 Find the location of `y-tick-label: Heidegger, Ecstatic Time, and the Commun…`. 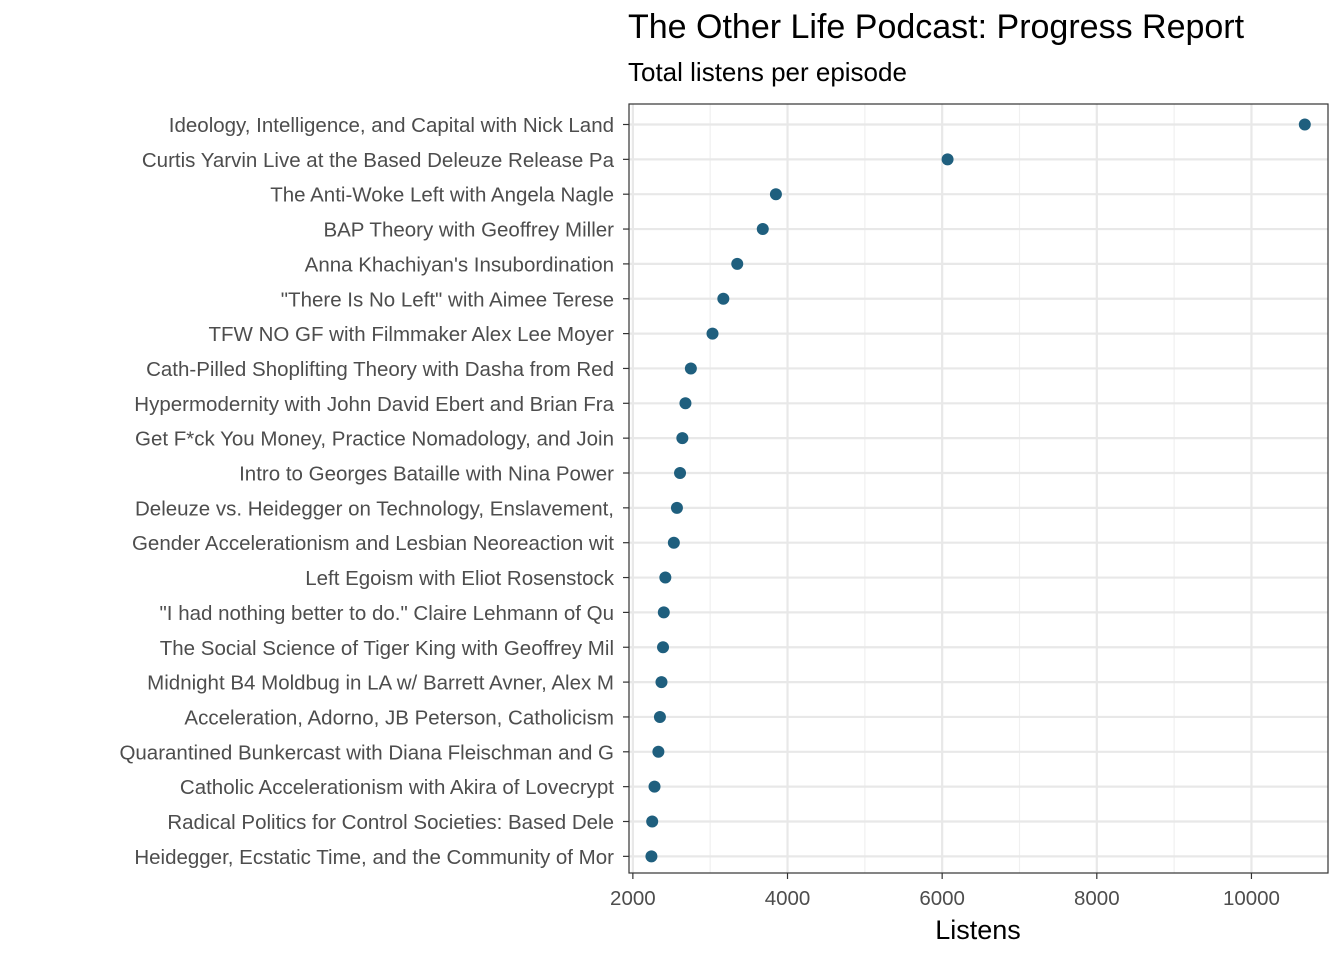

y-tick-label: Heidegger, Ecstatic Time, and the Commun… is located at coordinates (374, 857).